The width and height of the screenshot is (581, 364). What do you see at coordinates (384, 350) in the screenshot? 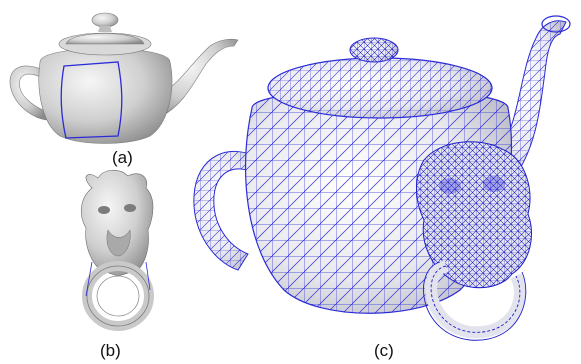
I see `caption-c: (c)` at bounding box center [384, 350].